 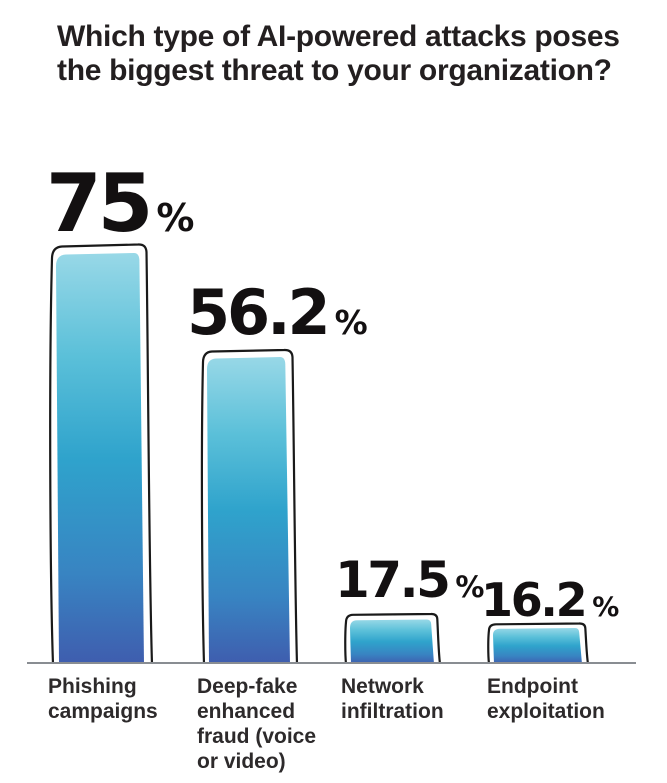 I want to click on axis-baseline, so click(x=331, y=663).